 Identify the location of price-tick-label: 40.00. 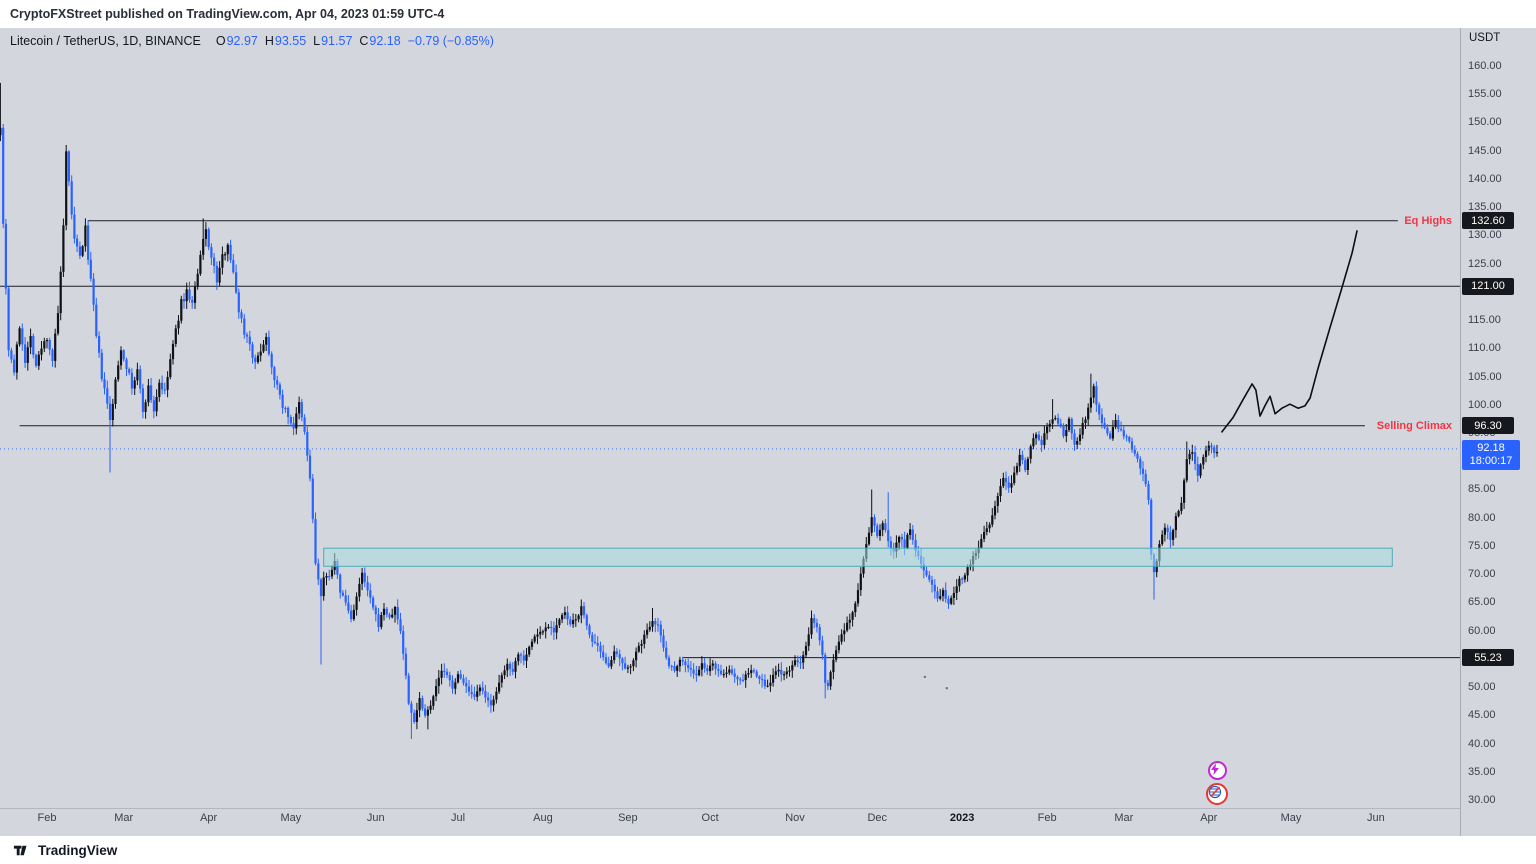
(1482, 743).